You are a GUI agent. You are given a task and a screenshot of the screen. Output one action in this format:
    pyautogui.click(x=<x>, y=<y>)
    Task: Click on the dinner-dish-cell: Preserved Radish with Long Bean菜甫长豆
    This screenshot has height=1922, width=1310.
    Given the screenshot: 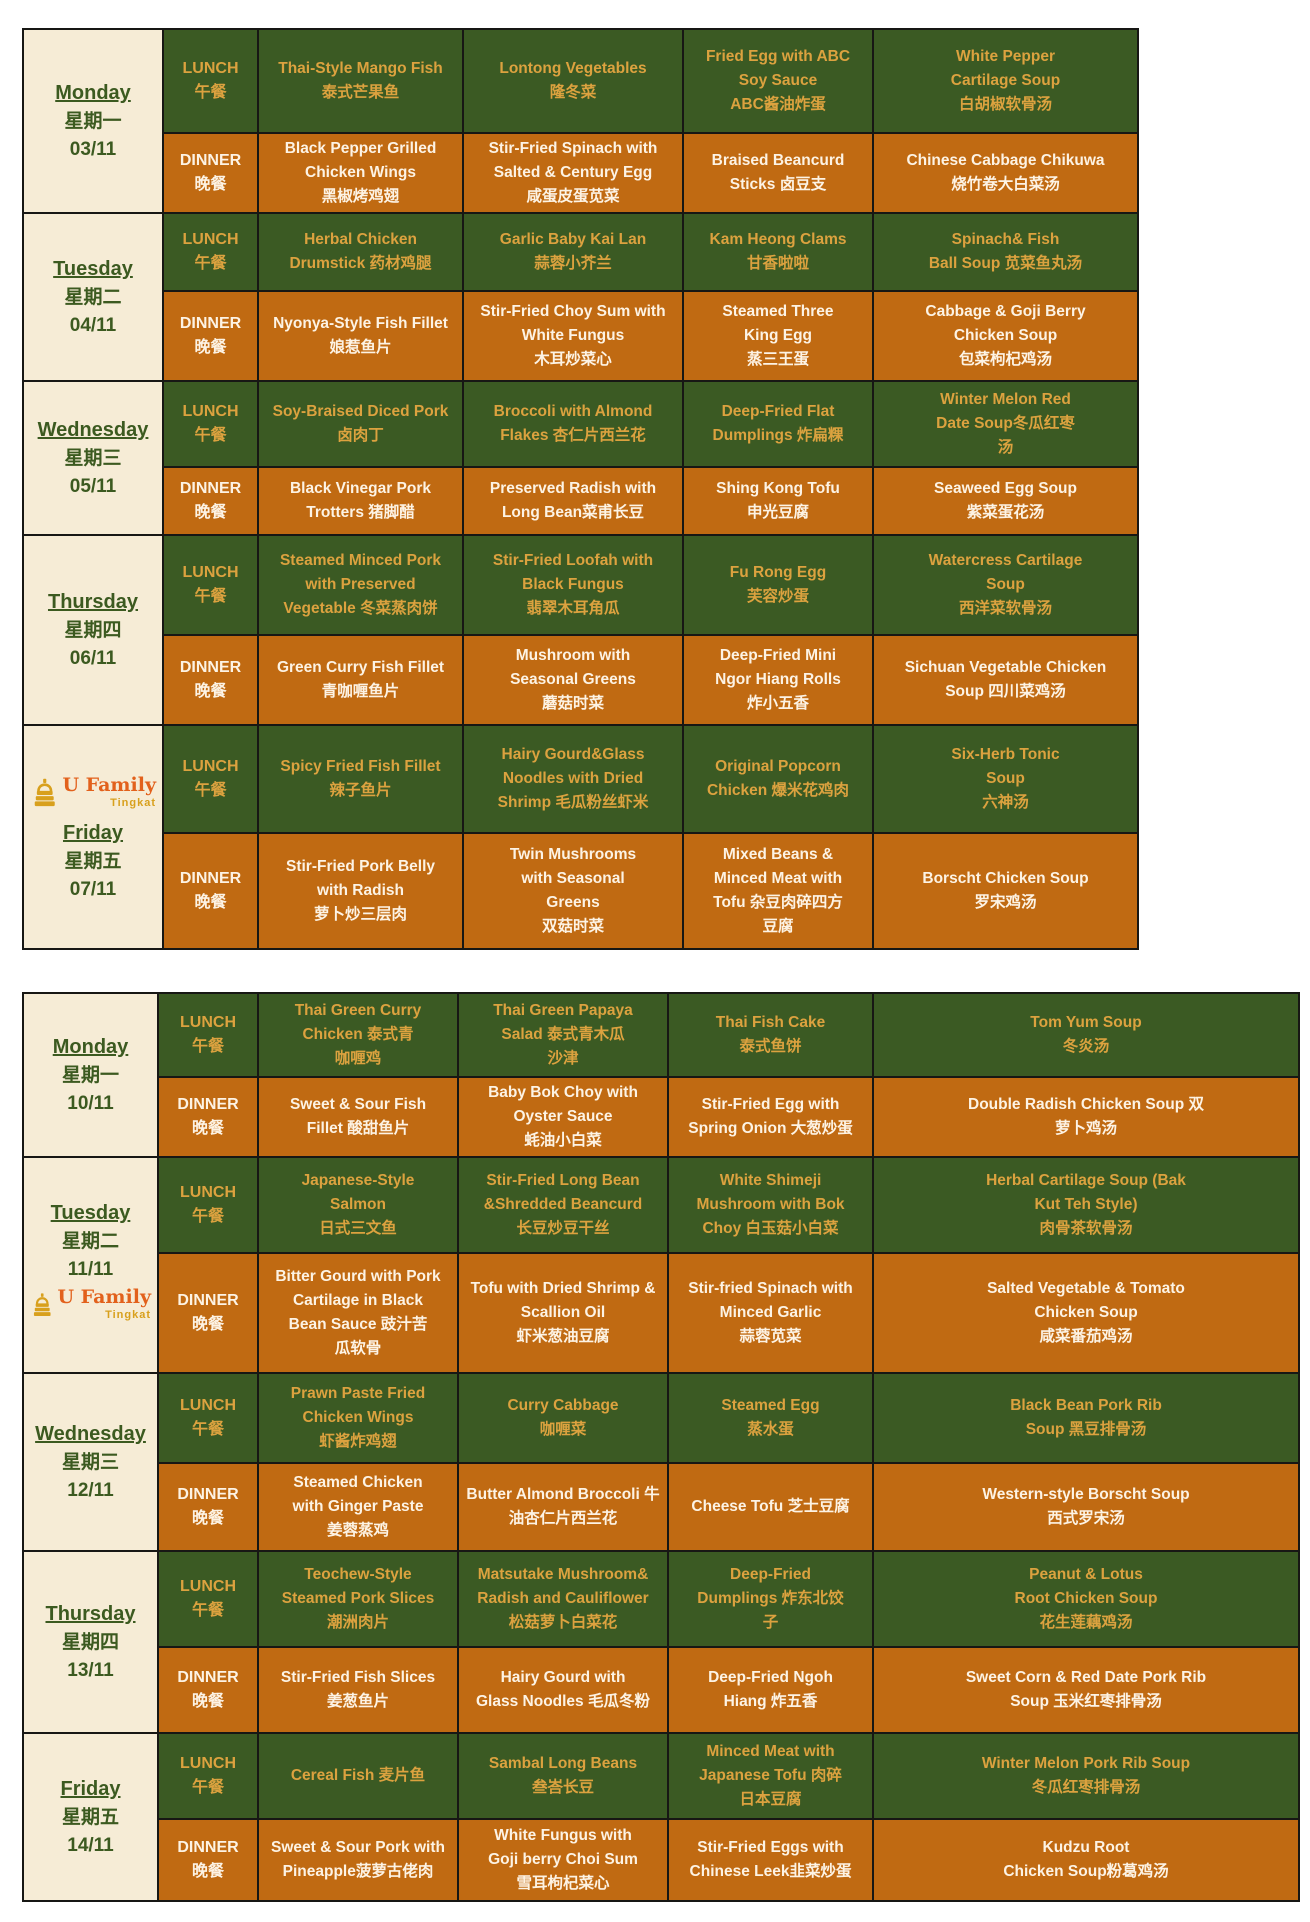 What is the action you would take?
    pyautogui.click(x=573, y=501)
    